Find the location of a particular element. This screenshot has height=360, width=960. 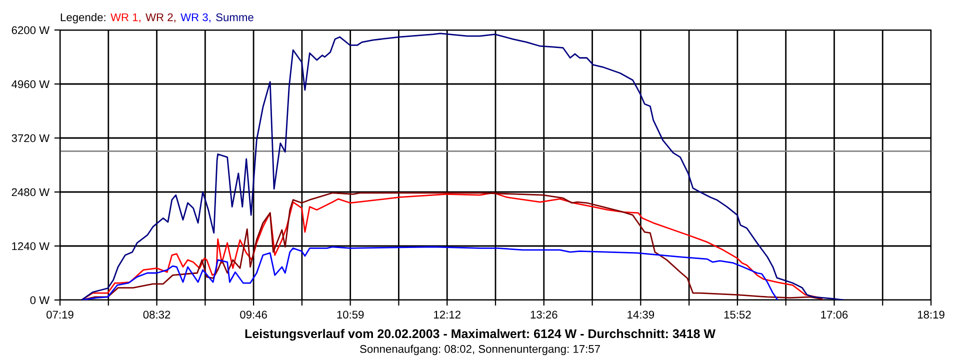

line-series is located at coordinates (429, 273).